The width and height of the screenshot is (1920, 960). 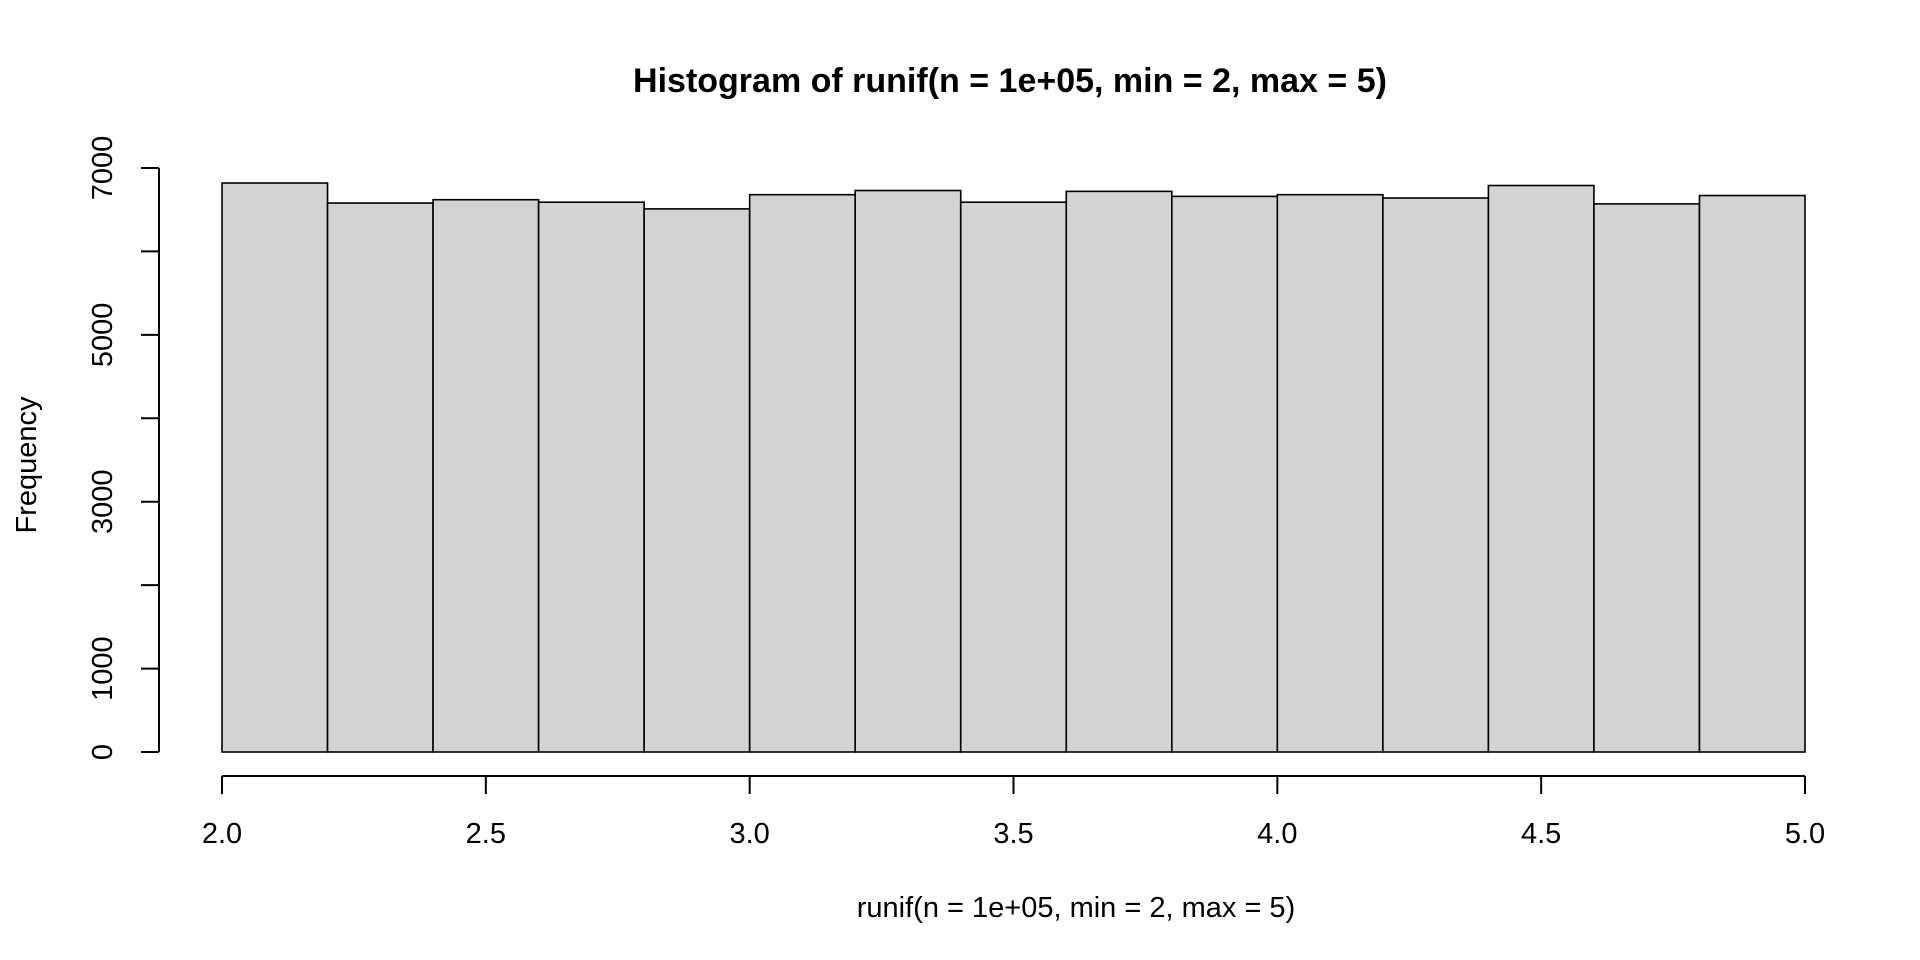 I want to click on y-axis-label: Frequency, so click(x=27, y=465).